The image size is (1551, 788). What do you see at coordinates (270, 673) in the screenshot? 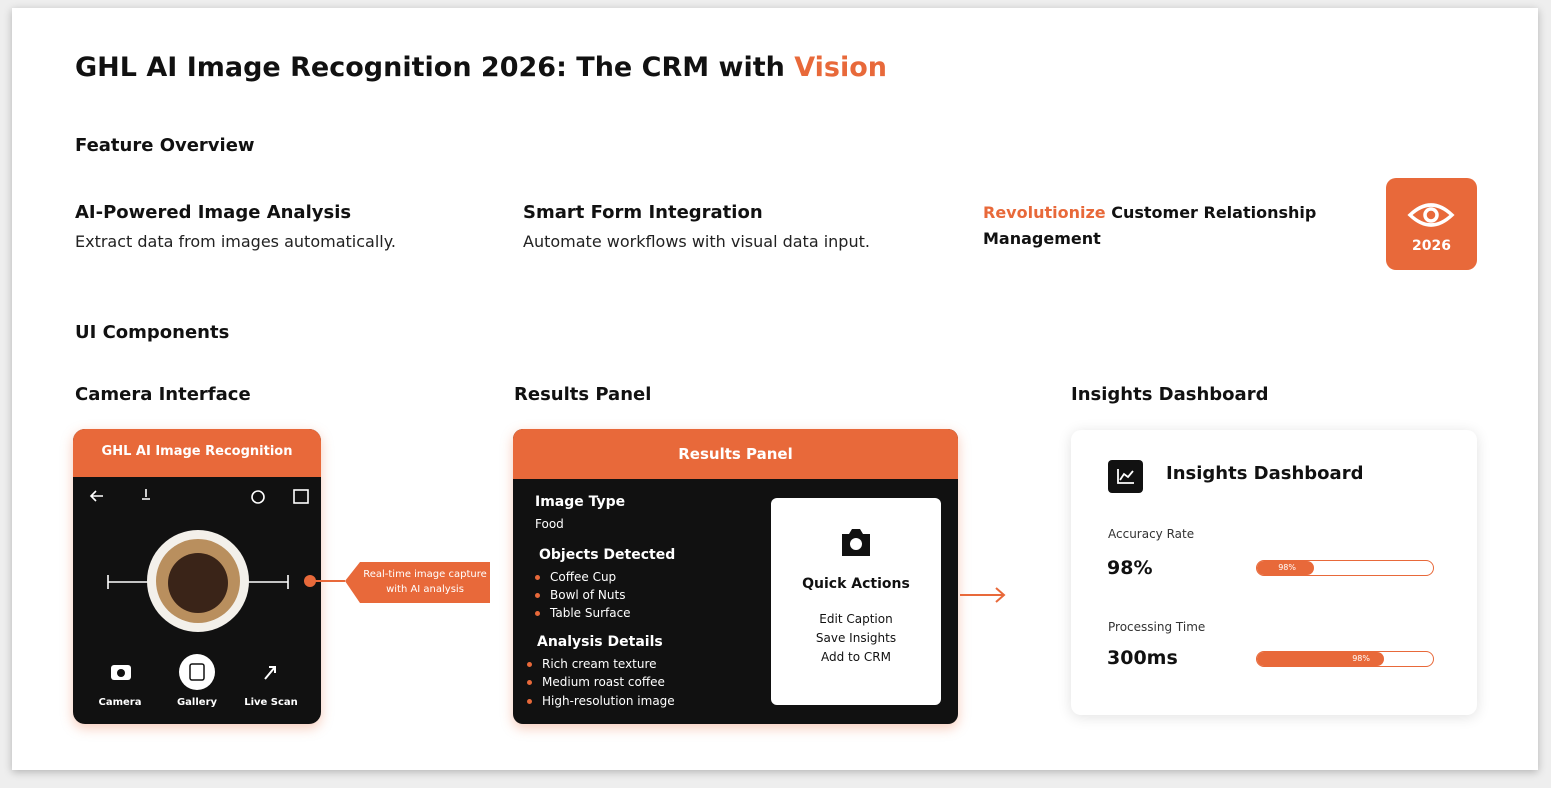
I see `live-scan-icon` at bounding box center [270, 673].